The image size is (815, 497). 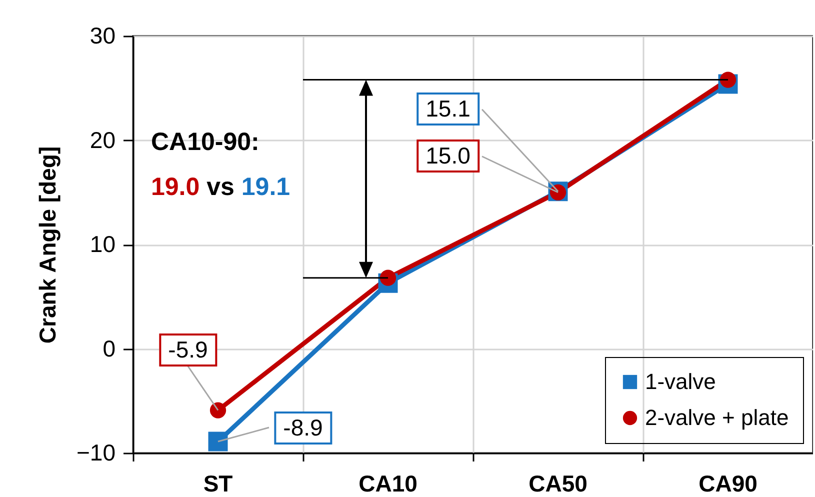 I want to click on x-tick-label: CA10, so click(x=388, y=483).